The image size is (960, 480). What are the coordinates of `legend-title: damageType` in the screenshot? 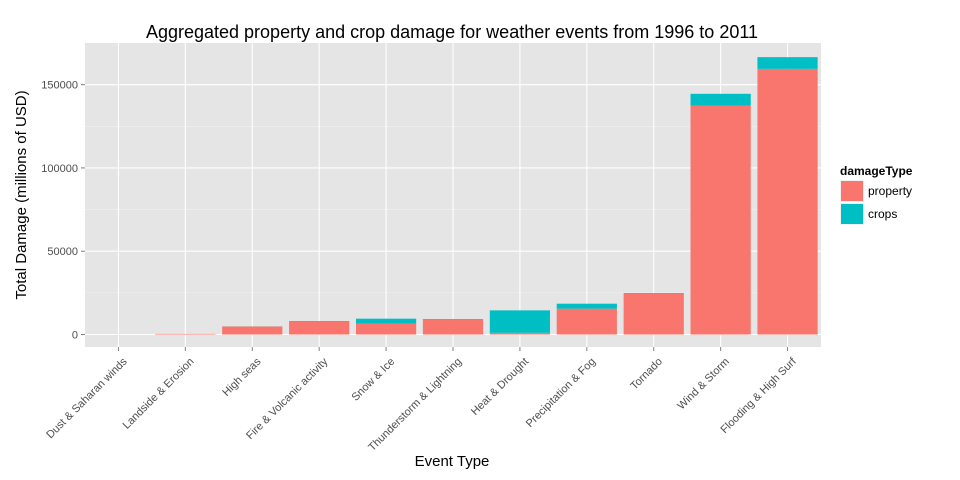 It's located at (876, 171).